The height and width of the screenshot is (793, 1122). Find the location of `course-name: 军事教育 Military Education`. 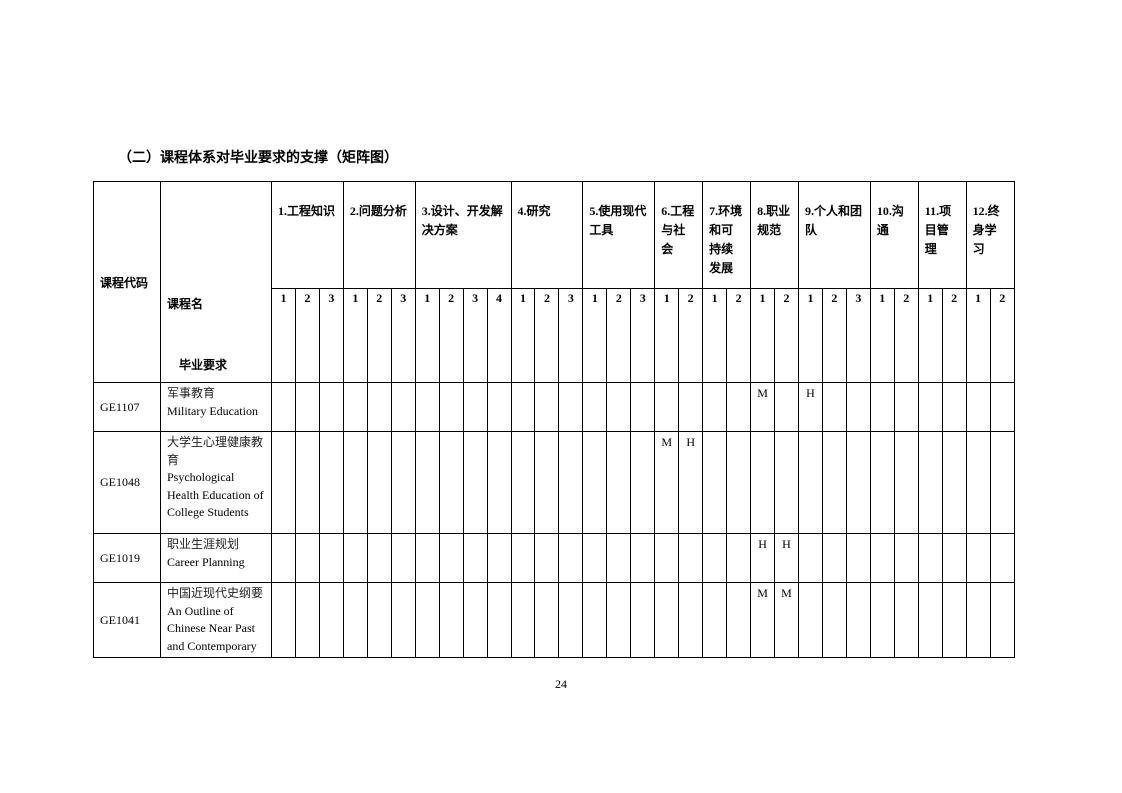

course-name: 军事教育 Military Education is located at coordinates (216, 407).